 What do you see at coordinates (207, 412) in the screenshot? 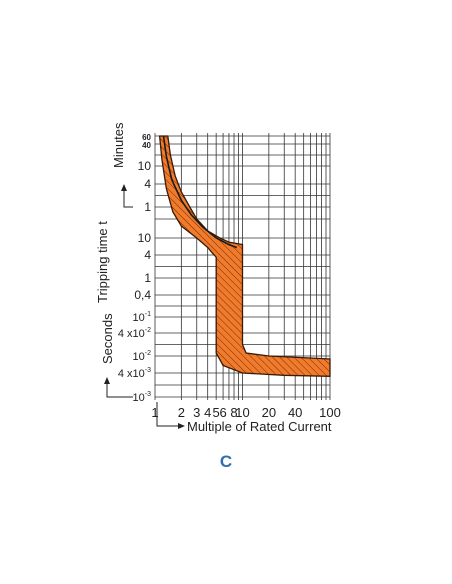
I see `x-tick-label: 4` at bounding box center [207, 412].